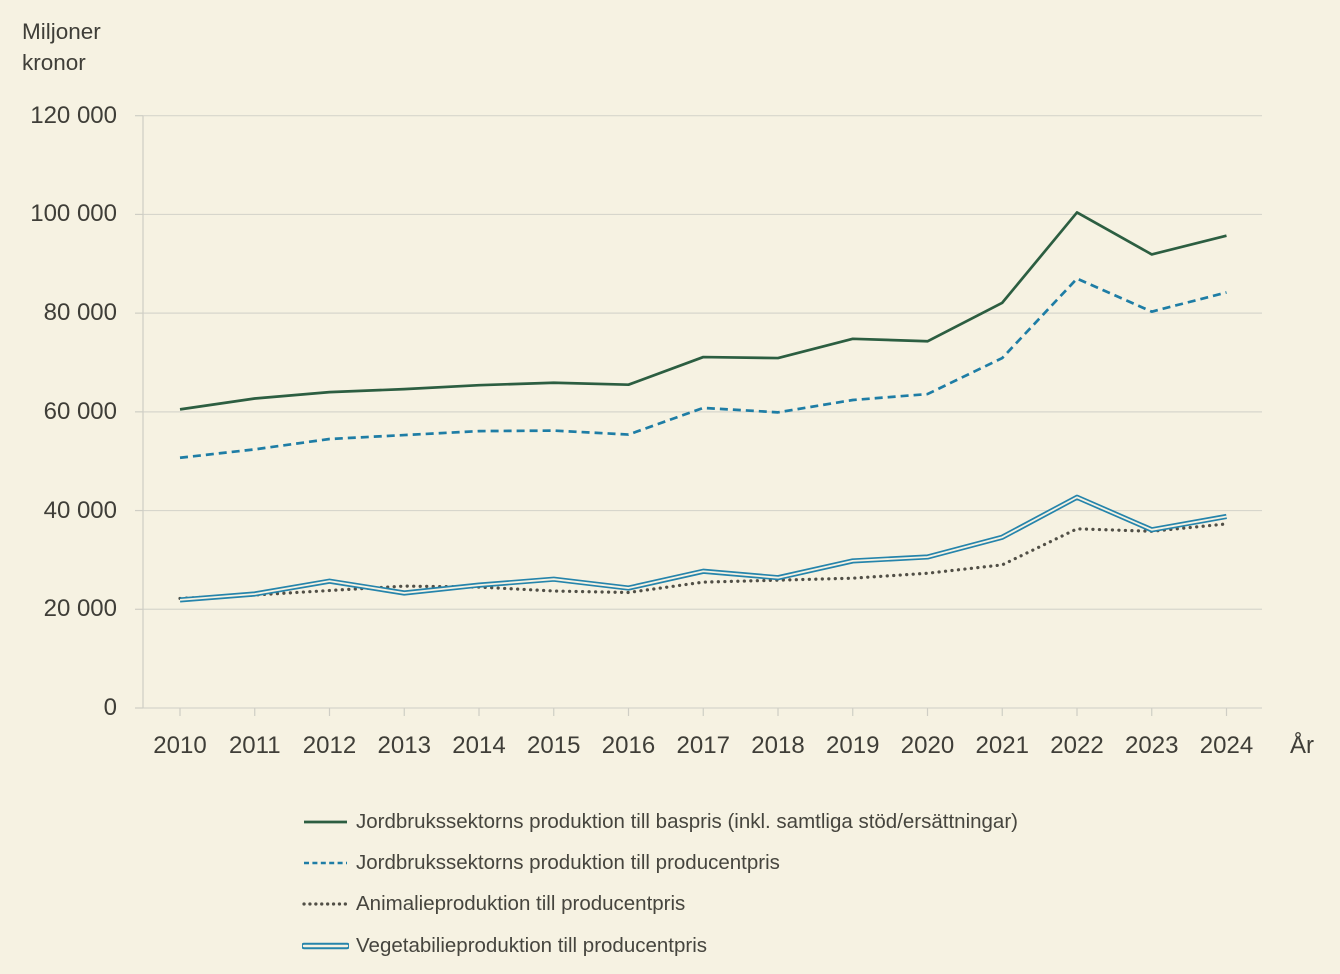 This screenshot has width=1340, height=974. I want to click on x-tick-label: 2024, so click(1226, 745).